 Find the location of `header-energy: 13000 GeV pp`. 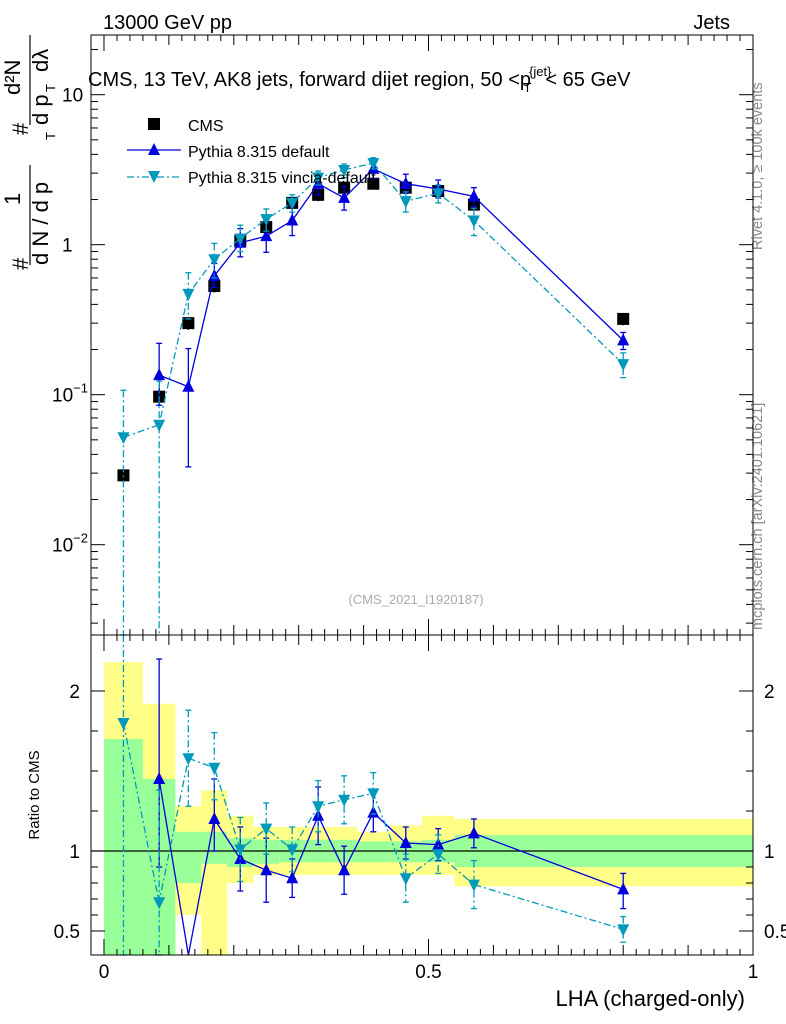

header-energy: 13000 GeV pp is located at coordinates (167, 23).